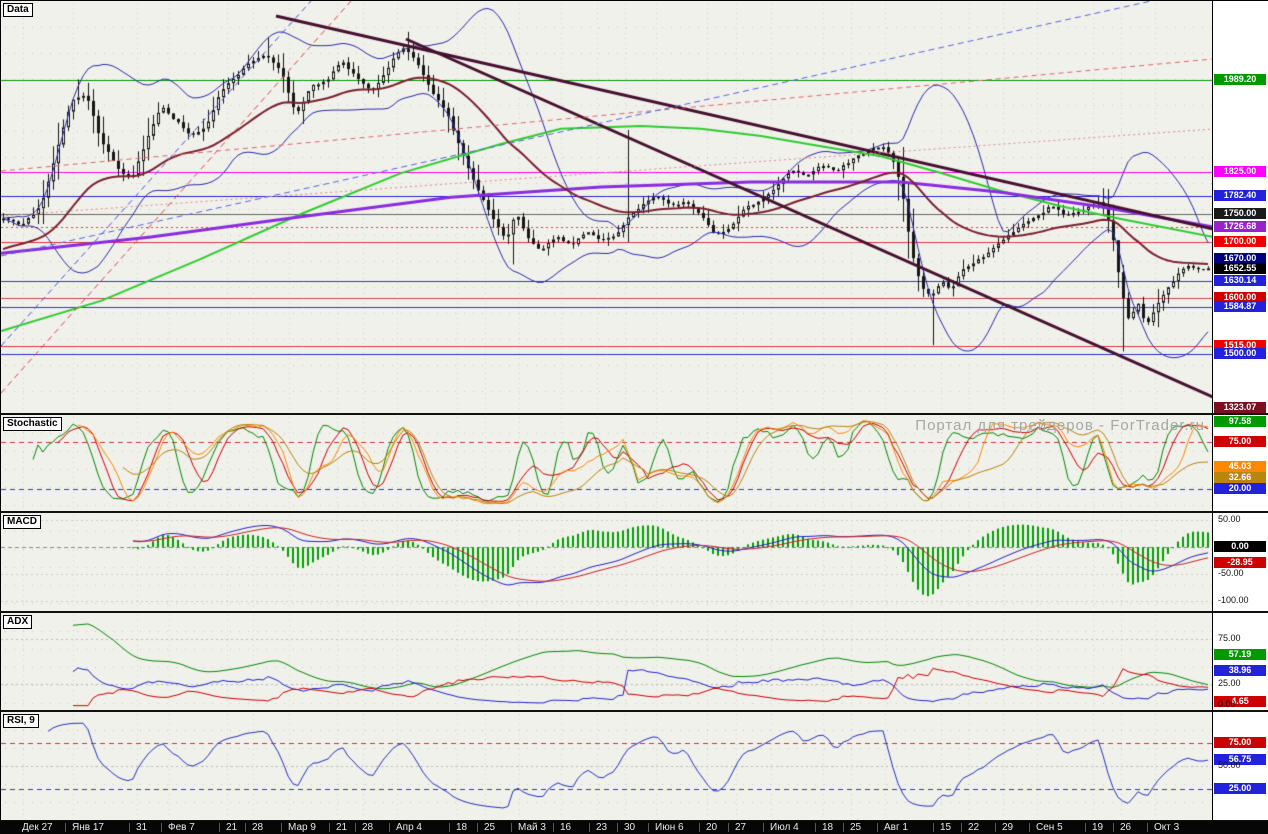  What do you see at coordinates (409, 827) in the screenshot?
I see `time-tick-label: Апр 4` at bounding box center [409, 827].